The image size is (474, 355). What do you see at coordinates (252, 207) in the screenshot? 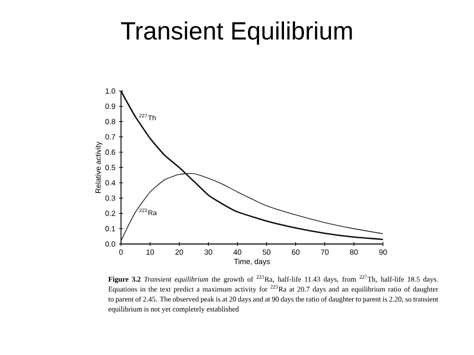
I see `line-series` at bounding box center [252, 207].